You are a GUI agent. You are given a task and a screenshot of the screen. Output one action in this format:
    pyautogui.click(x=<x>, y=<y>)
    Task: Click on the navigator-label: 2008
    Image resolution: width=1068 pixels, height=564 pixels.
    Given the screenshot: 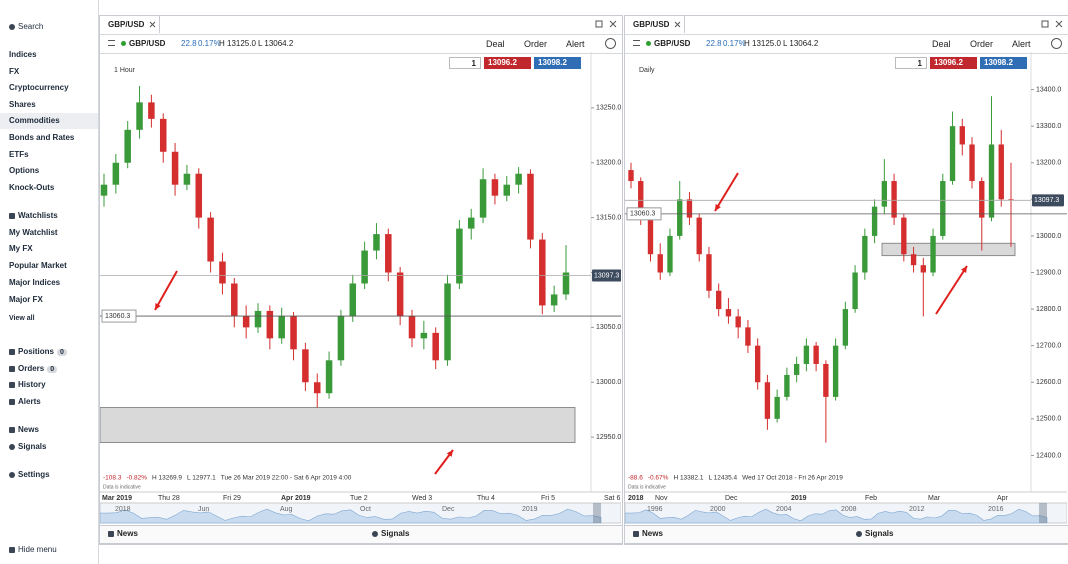 What is the action you would take?
    pyautogui.click(x=849, y=509)
    